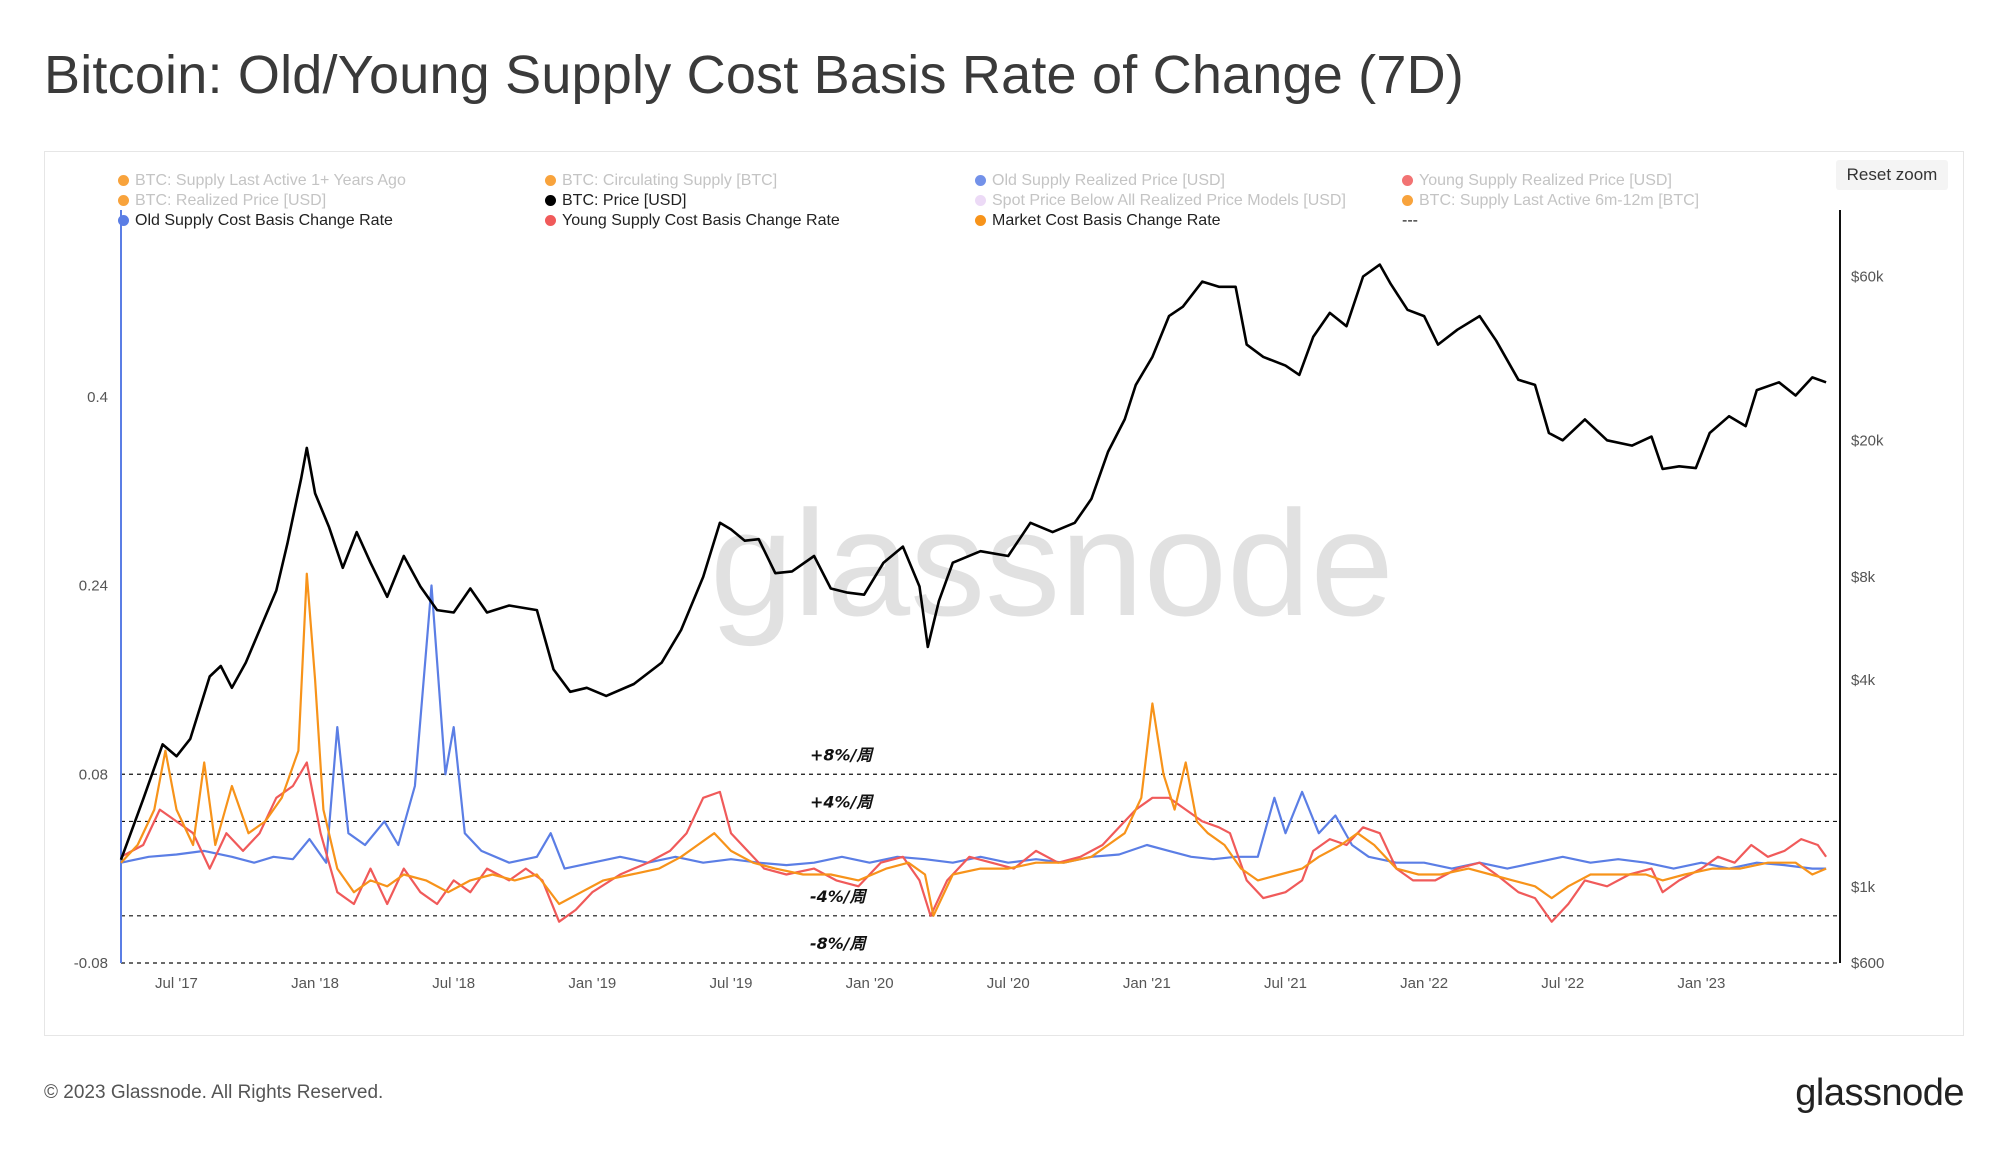  I want to click on legend-label: BTC: Price [USD], so click(624, 200).